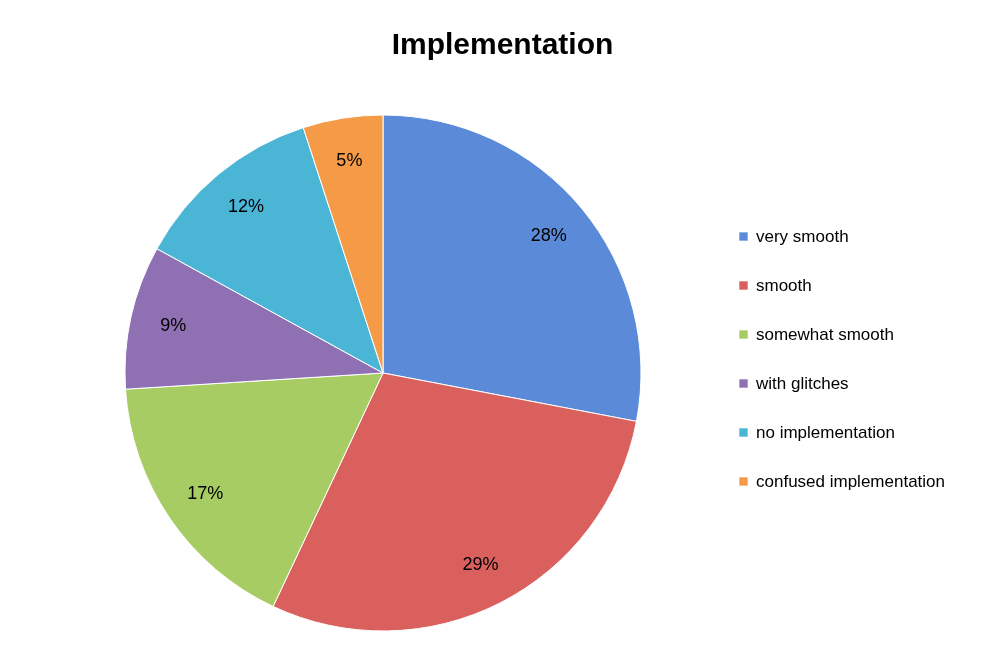  Describe the element at coordinates (784, 285) in the screenshot. I see `legend-label: smooth` at that location.